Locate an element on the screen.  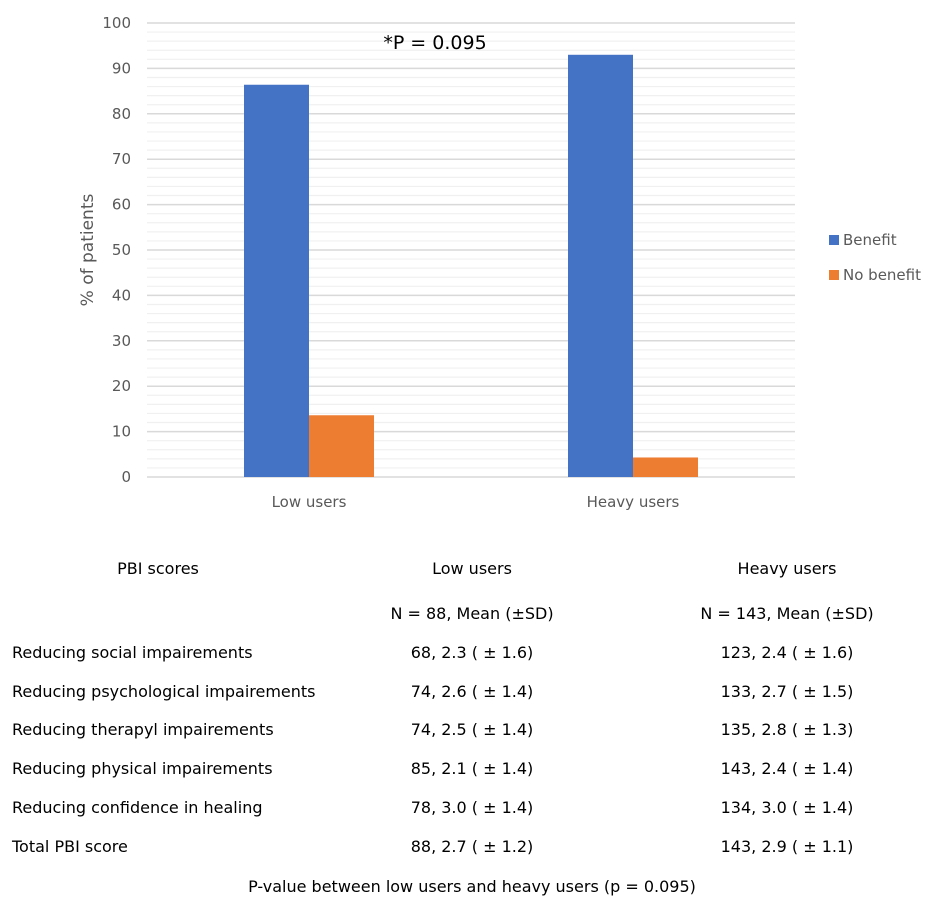
y-tick-label: 20 is located at coordinates (121, 386).